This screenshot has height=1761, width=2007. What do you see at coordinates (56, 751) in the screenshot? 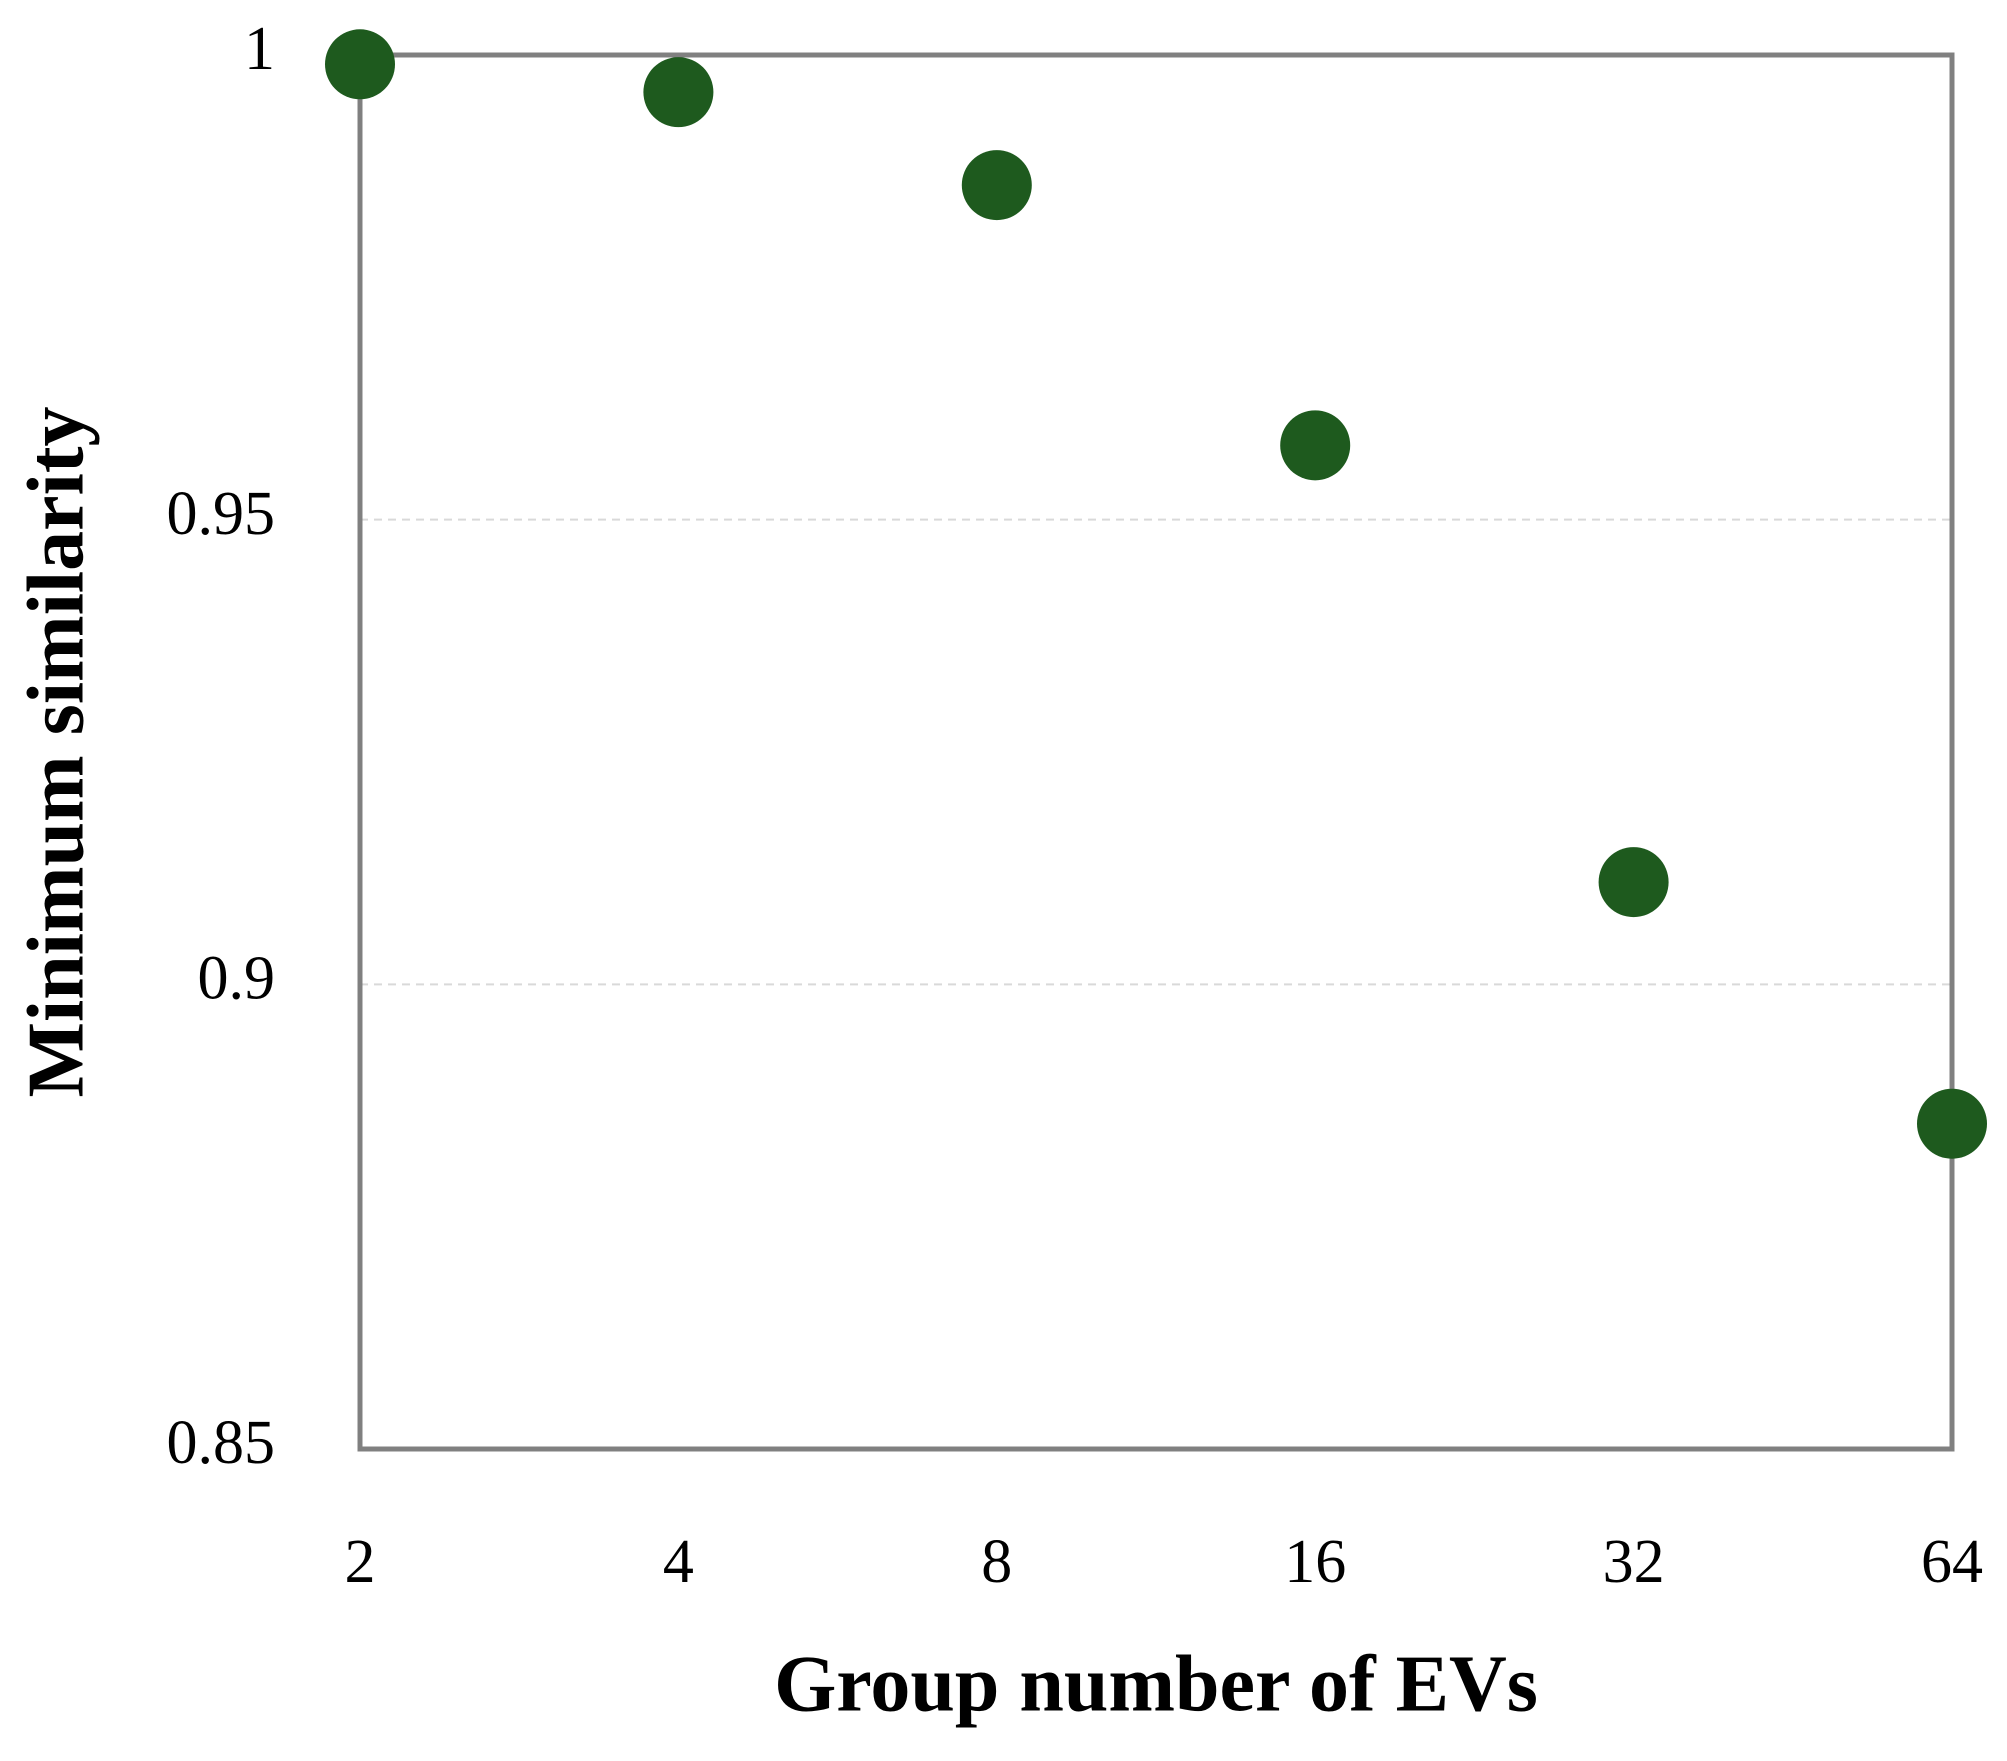
I see `y-axis-title: Minimum similarity` at bounding box center [56, 751].